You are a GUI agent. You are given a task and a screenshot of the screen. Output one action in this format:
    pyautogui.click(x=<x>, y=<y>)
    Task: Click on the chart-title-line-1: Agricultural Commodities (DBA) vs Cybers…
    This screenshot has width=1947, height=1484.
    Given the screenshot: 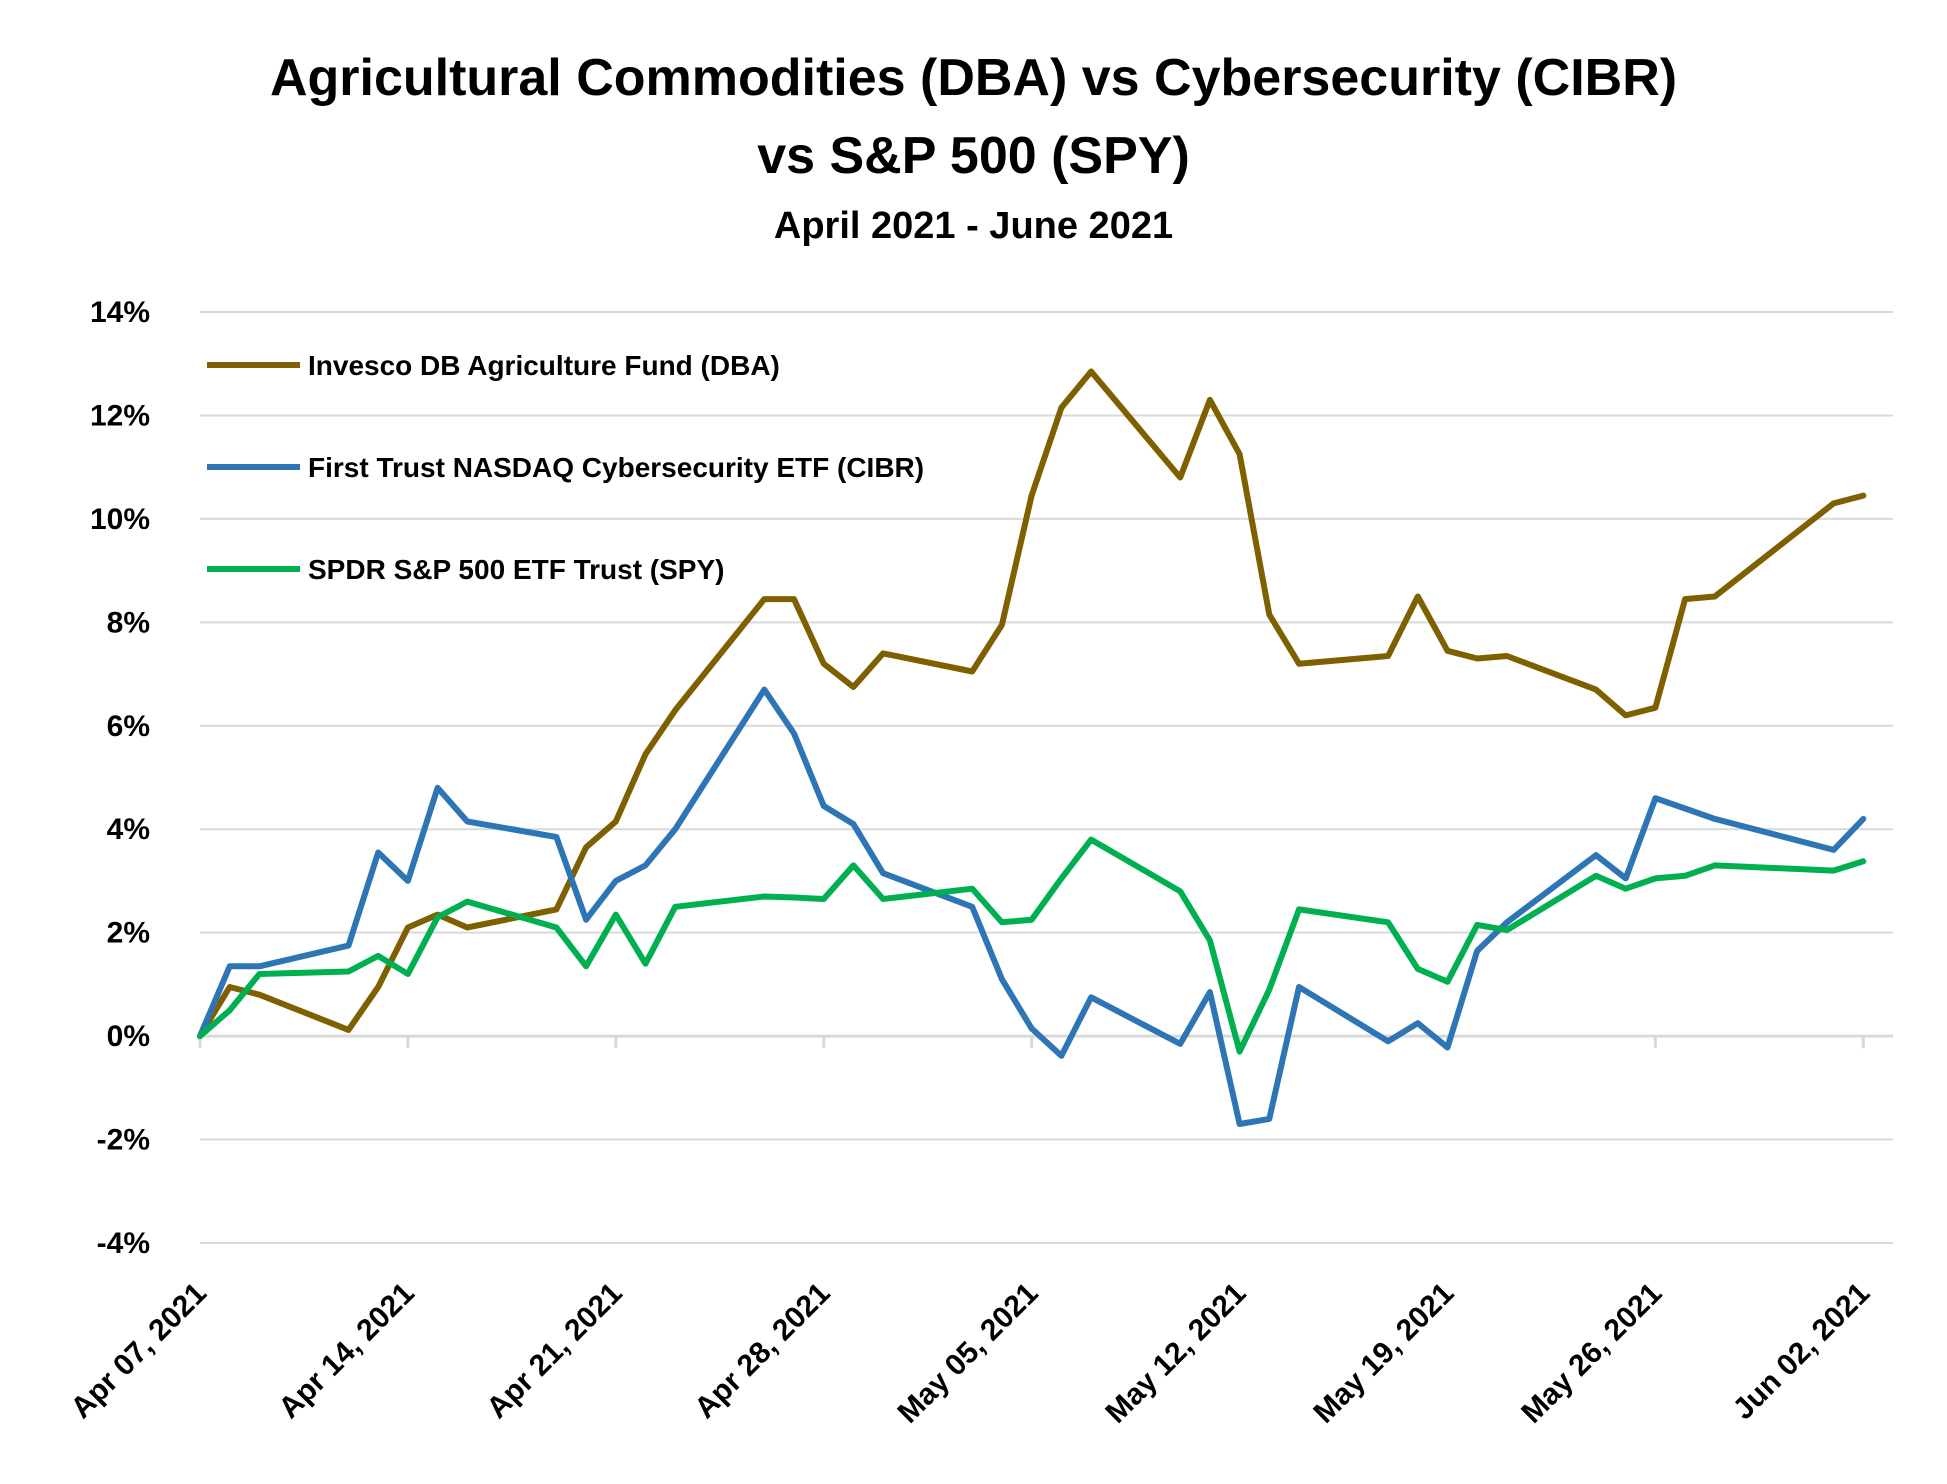 What is the action you would take?
    pyautogui.click(x=973, y=78)
    